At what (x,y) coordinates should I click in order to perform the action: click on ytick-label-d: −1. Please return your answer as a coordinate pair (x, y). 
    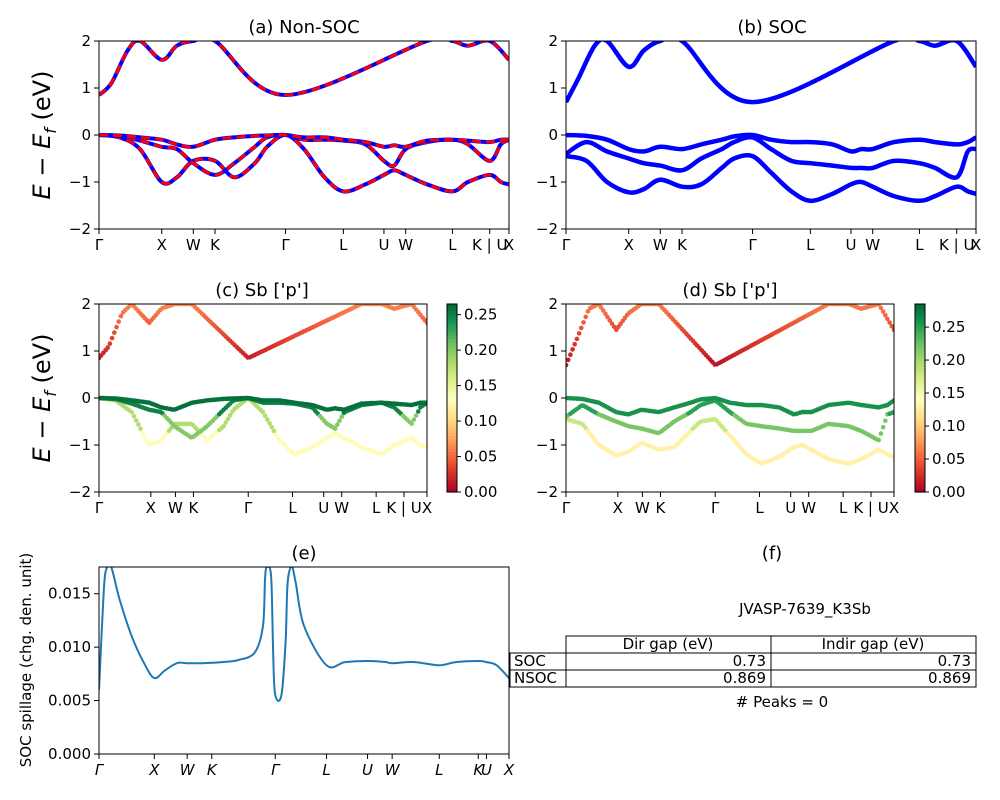
    Looking at the image, I should click on (547, 445).